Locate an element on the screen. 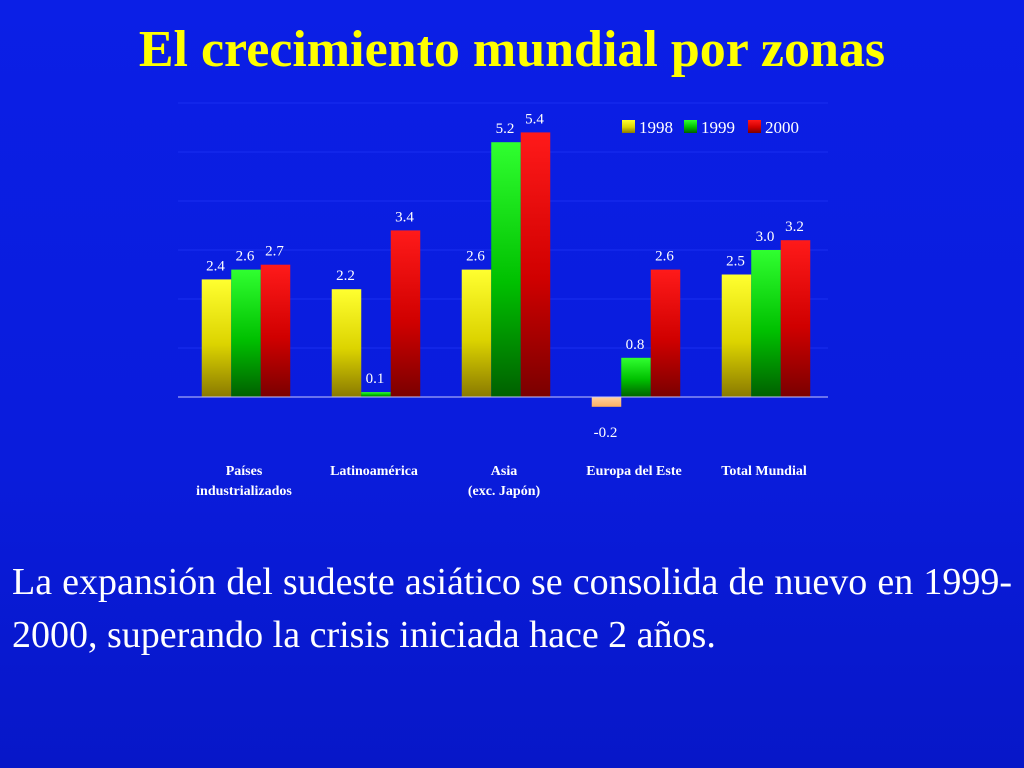 This screenshot has width=1024, height=768. data-label: 0.1 is located at coordinates (375, 379).